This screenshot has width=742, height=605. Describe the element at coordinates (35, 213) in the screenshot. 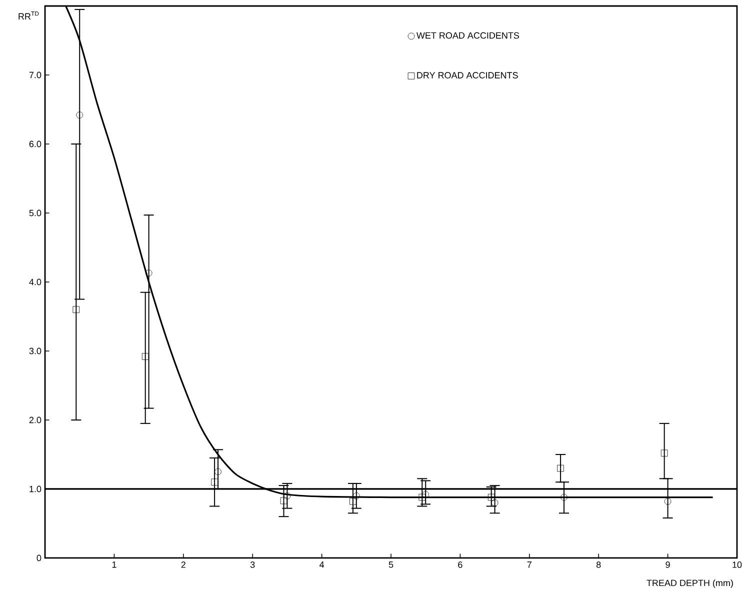

I see `y-tick-label: 5.0` at that location.